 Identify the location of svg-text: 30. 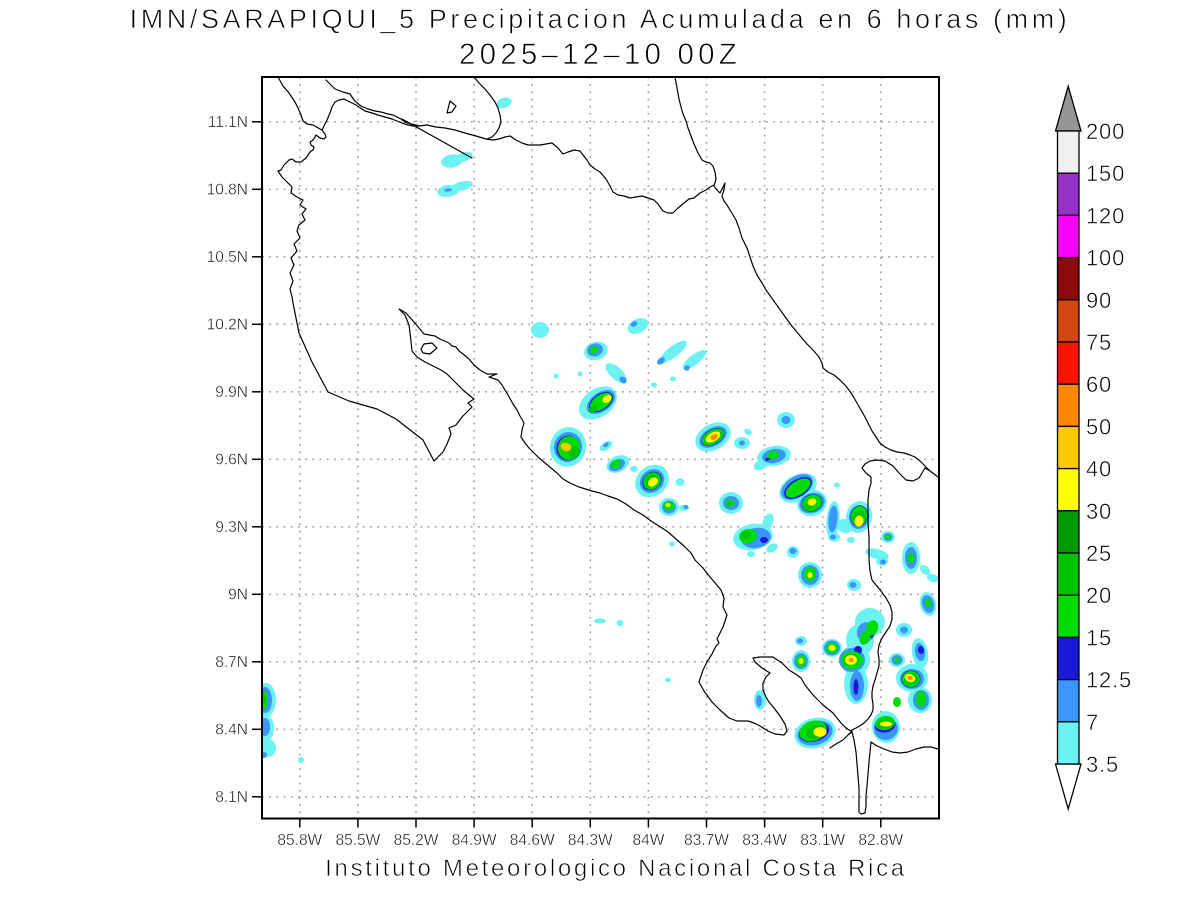
(1099, 511).